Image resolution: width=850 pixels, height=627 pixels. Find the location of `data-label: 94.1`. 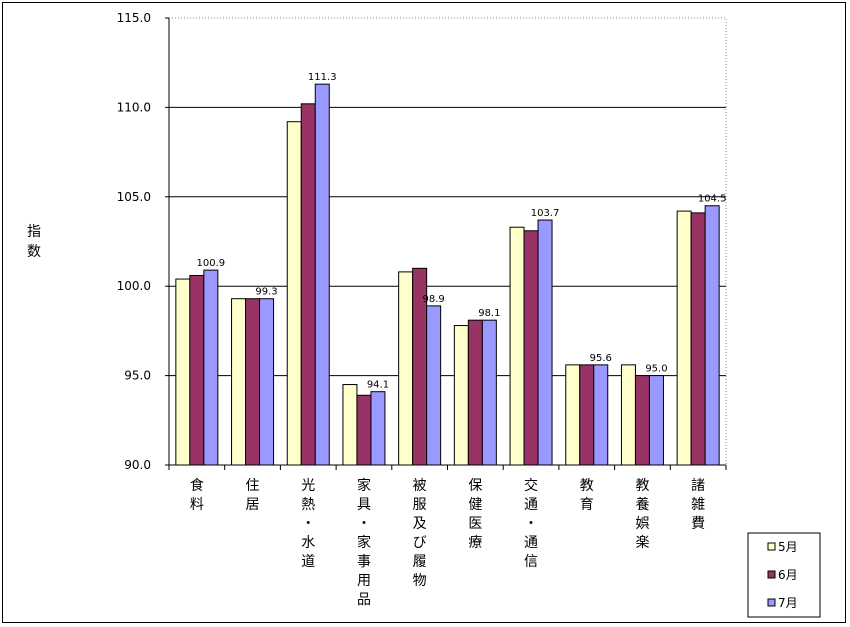

data-label: 94.1 is located at coordinates (378, 385).